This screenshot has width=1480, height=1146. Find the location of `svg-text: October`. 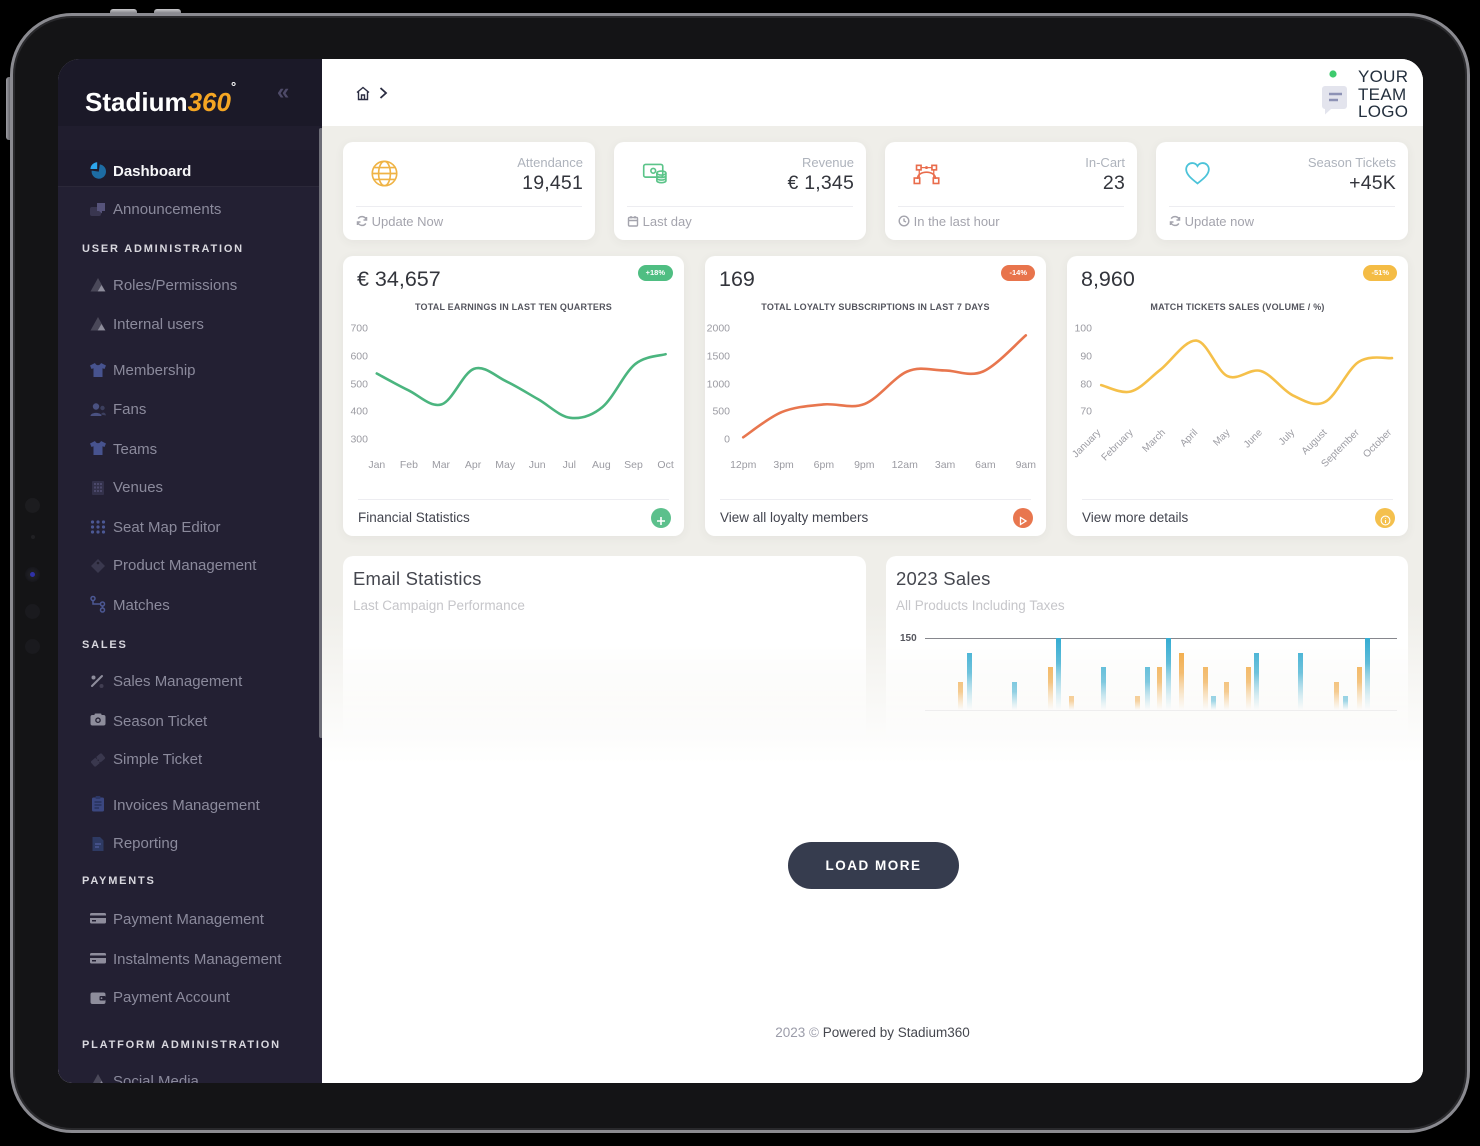

svg-text: October is located at coordinates (1377, 443).